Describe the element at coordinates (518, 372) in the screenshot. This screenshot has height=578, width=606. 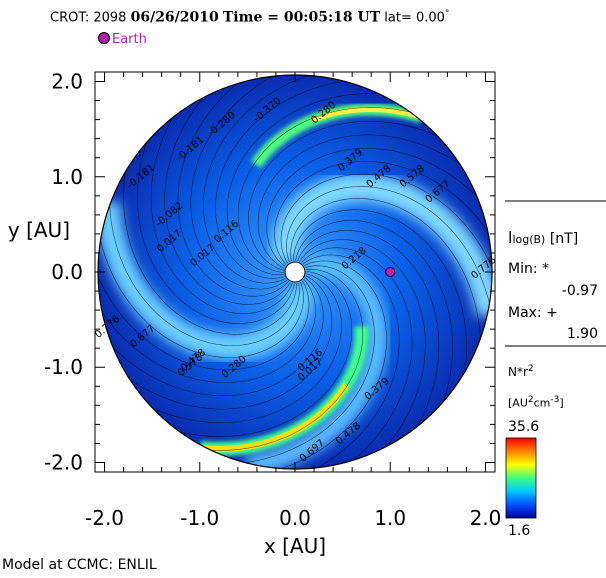
I see `colorbar-label-text: N*r` at that location.